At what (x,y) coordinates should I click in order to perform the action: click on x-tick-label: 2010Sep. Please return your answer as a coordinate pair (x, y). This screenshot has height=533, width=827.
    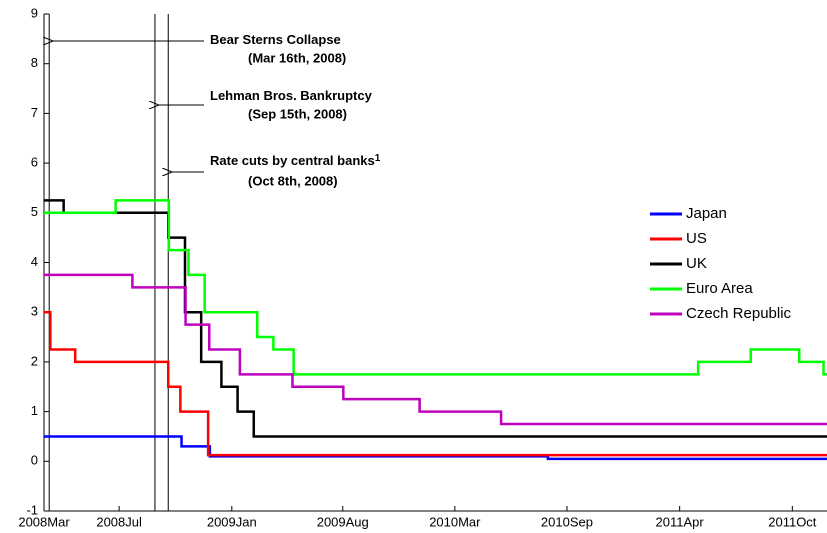
    Looking at the image, I should click on (567, 521).